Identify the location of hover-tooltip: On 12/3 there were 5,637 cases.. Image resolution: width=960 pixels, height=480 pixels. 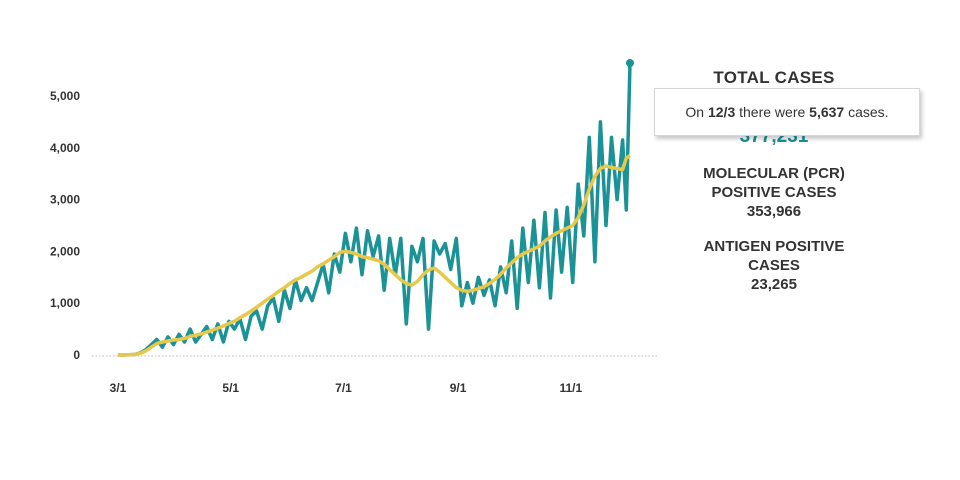
(787, 112).